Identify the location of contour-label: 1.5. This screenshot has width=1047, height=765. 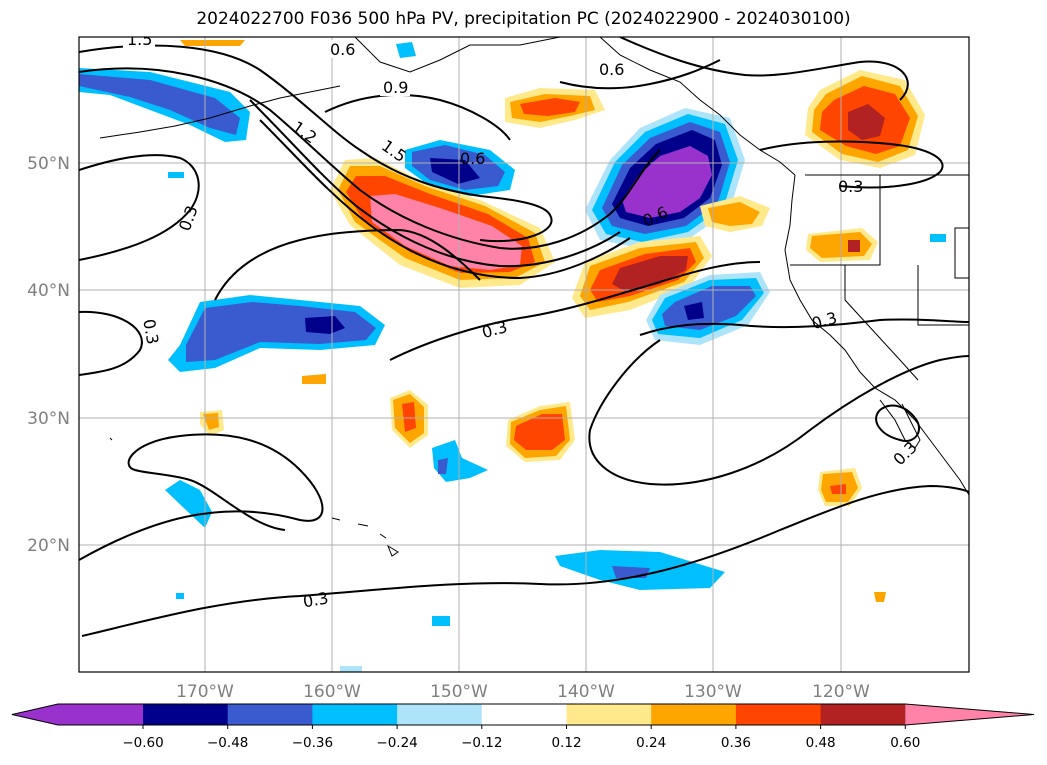
(139, 39).